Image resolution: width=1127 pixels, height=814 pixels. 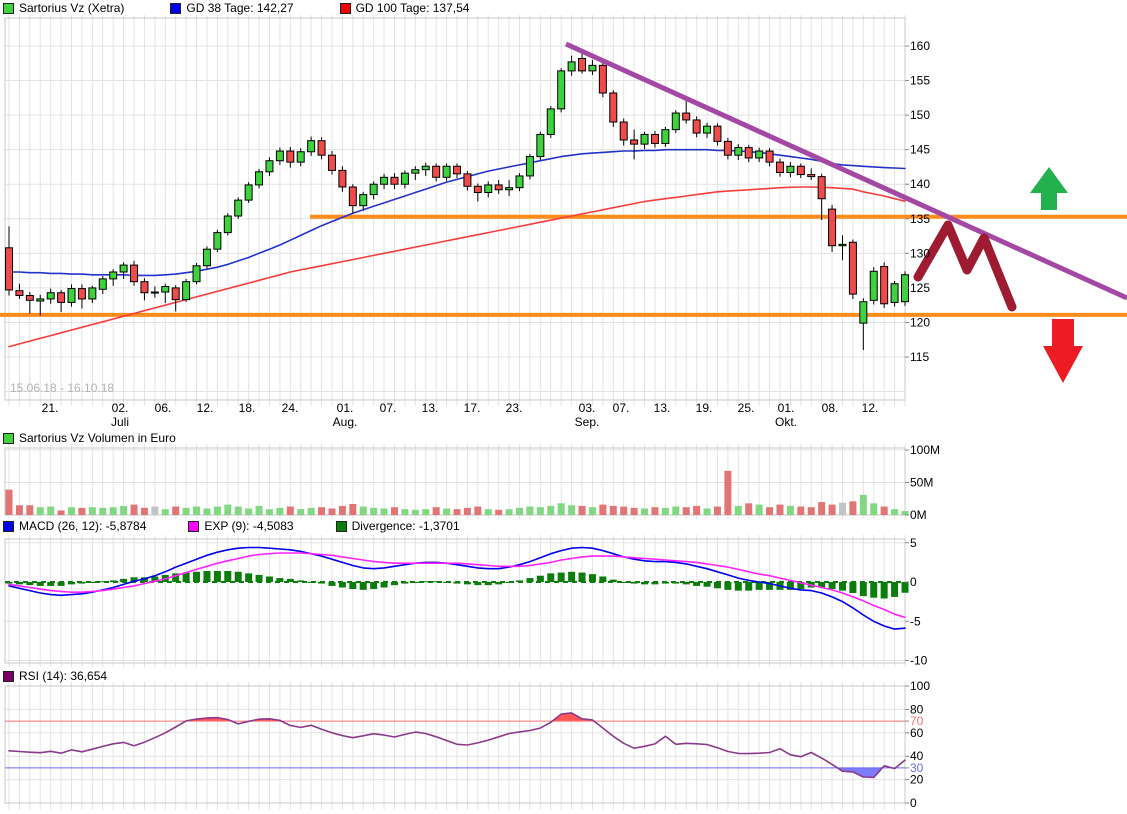 What do you see at coordinates (917, 756) in the screenshot?
I see `svg-text: 40` at bounding box center [917, 756].